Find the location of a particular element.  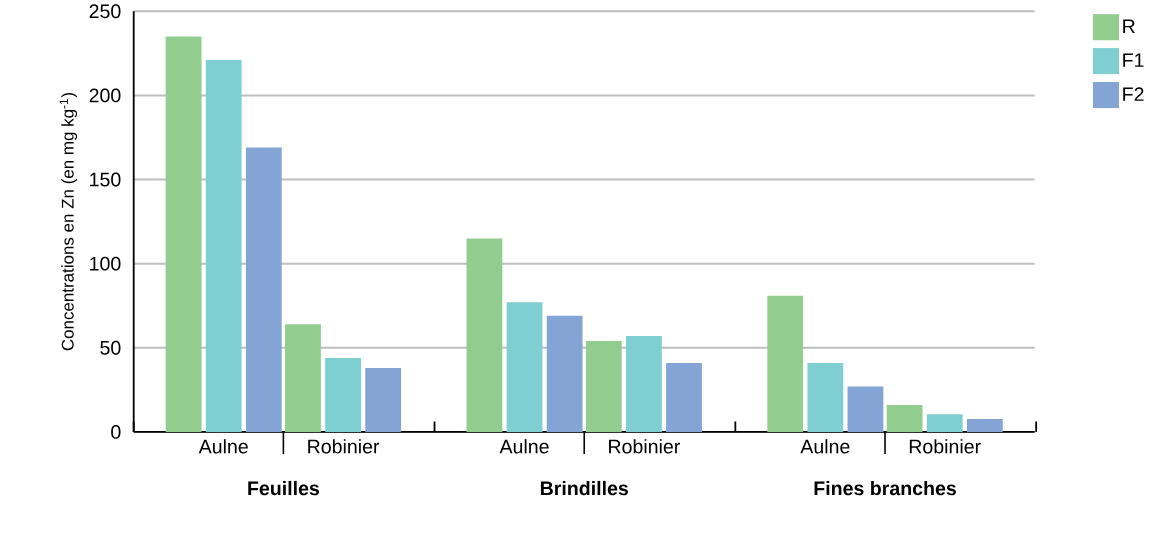

legend-label: R is located at coordinates (1129, 26).